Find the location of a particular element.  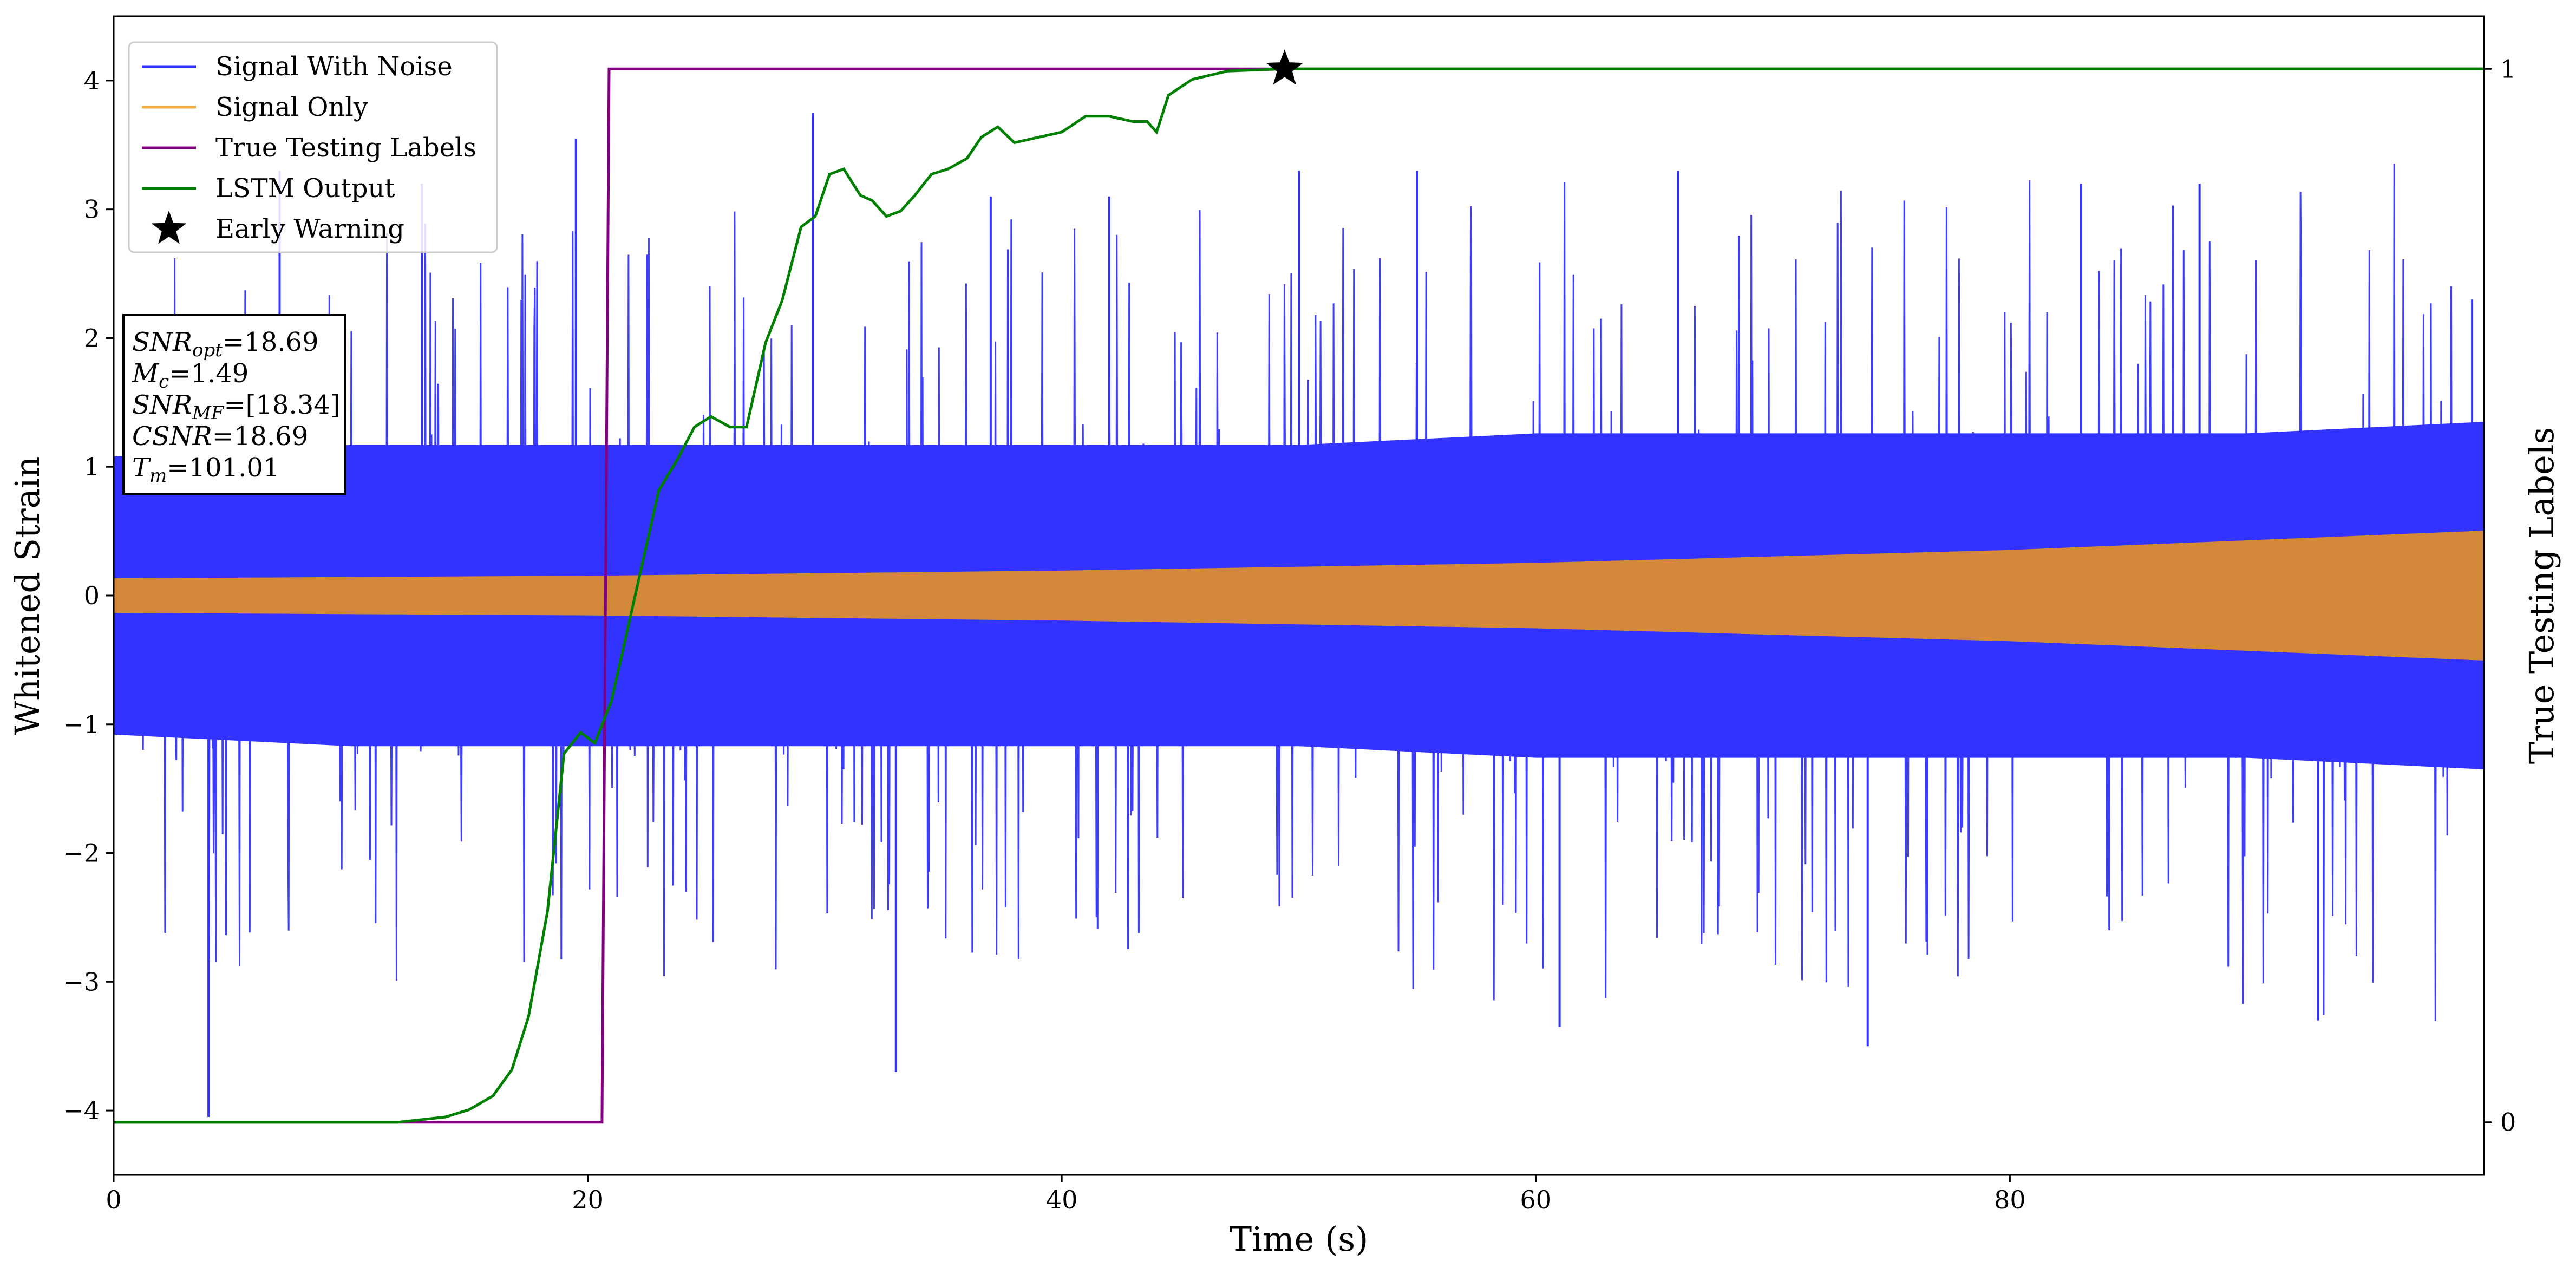

right-y-tick-label: 0 is located at coordinates (2508, 1122).